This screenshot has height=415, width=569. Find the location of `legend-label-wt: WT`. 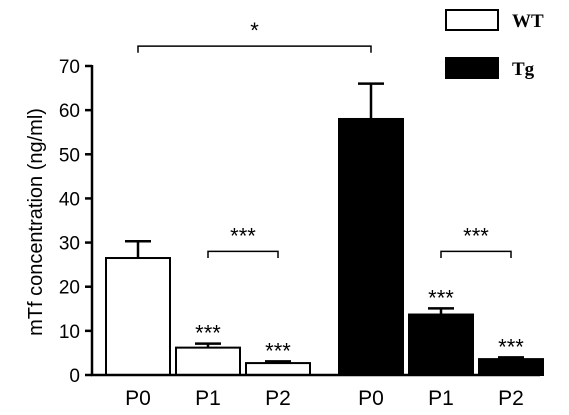

legend-label-wt: WT is located at coordinates (528, 21).